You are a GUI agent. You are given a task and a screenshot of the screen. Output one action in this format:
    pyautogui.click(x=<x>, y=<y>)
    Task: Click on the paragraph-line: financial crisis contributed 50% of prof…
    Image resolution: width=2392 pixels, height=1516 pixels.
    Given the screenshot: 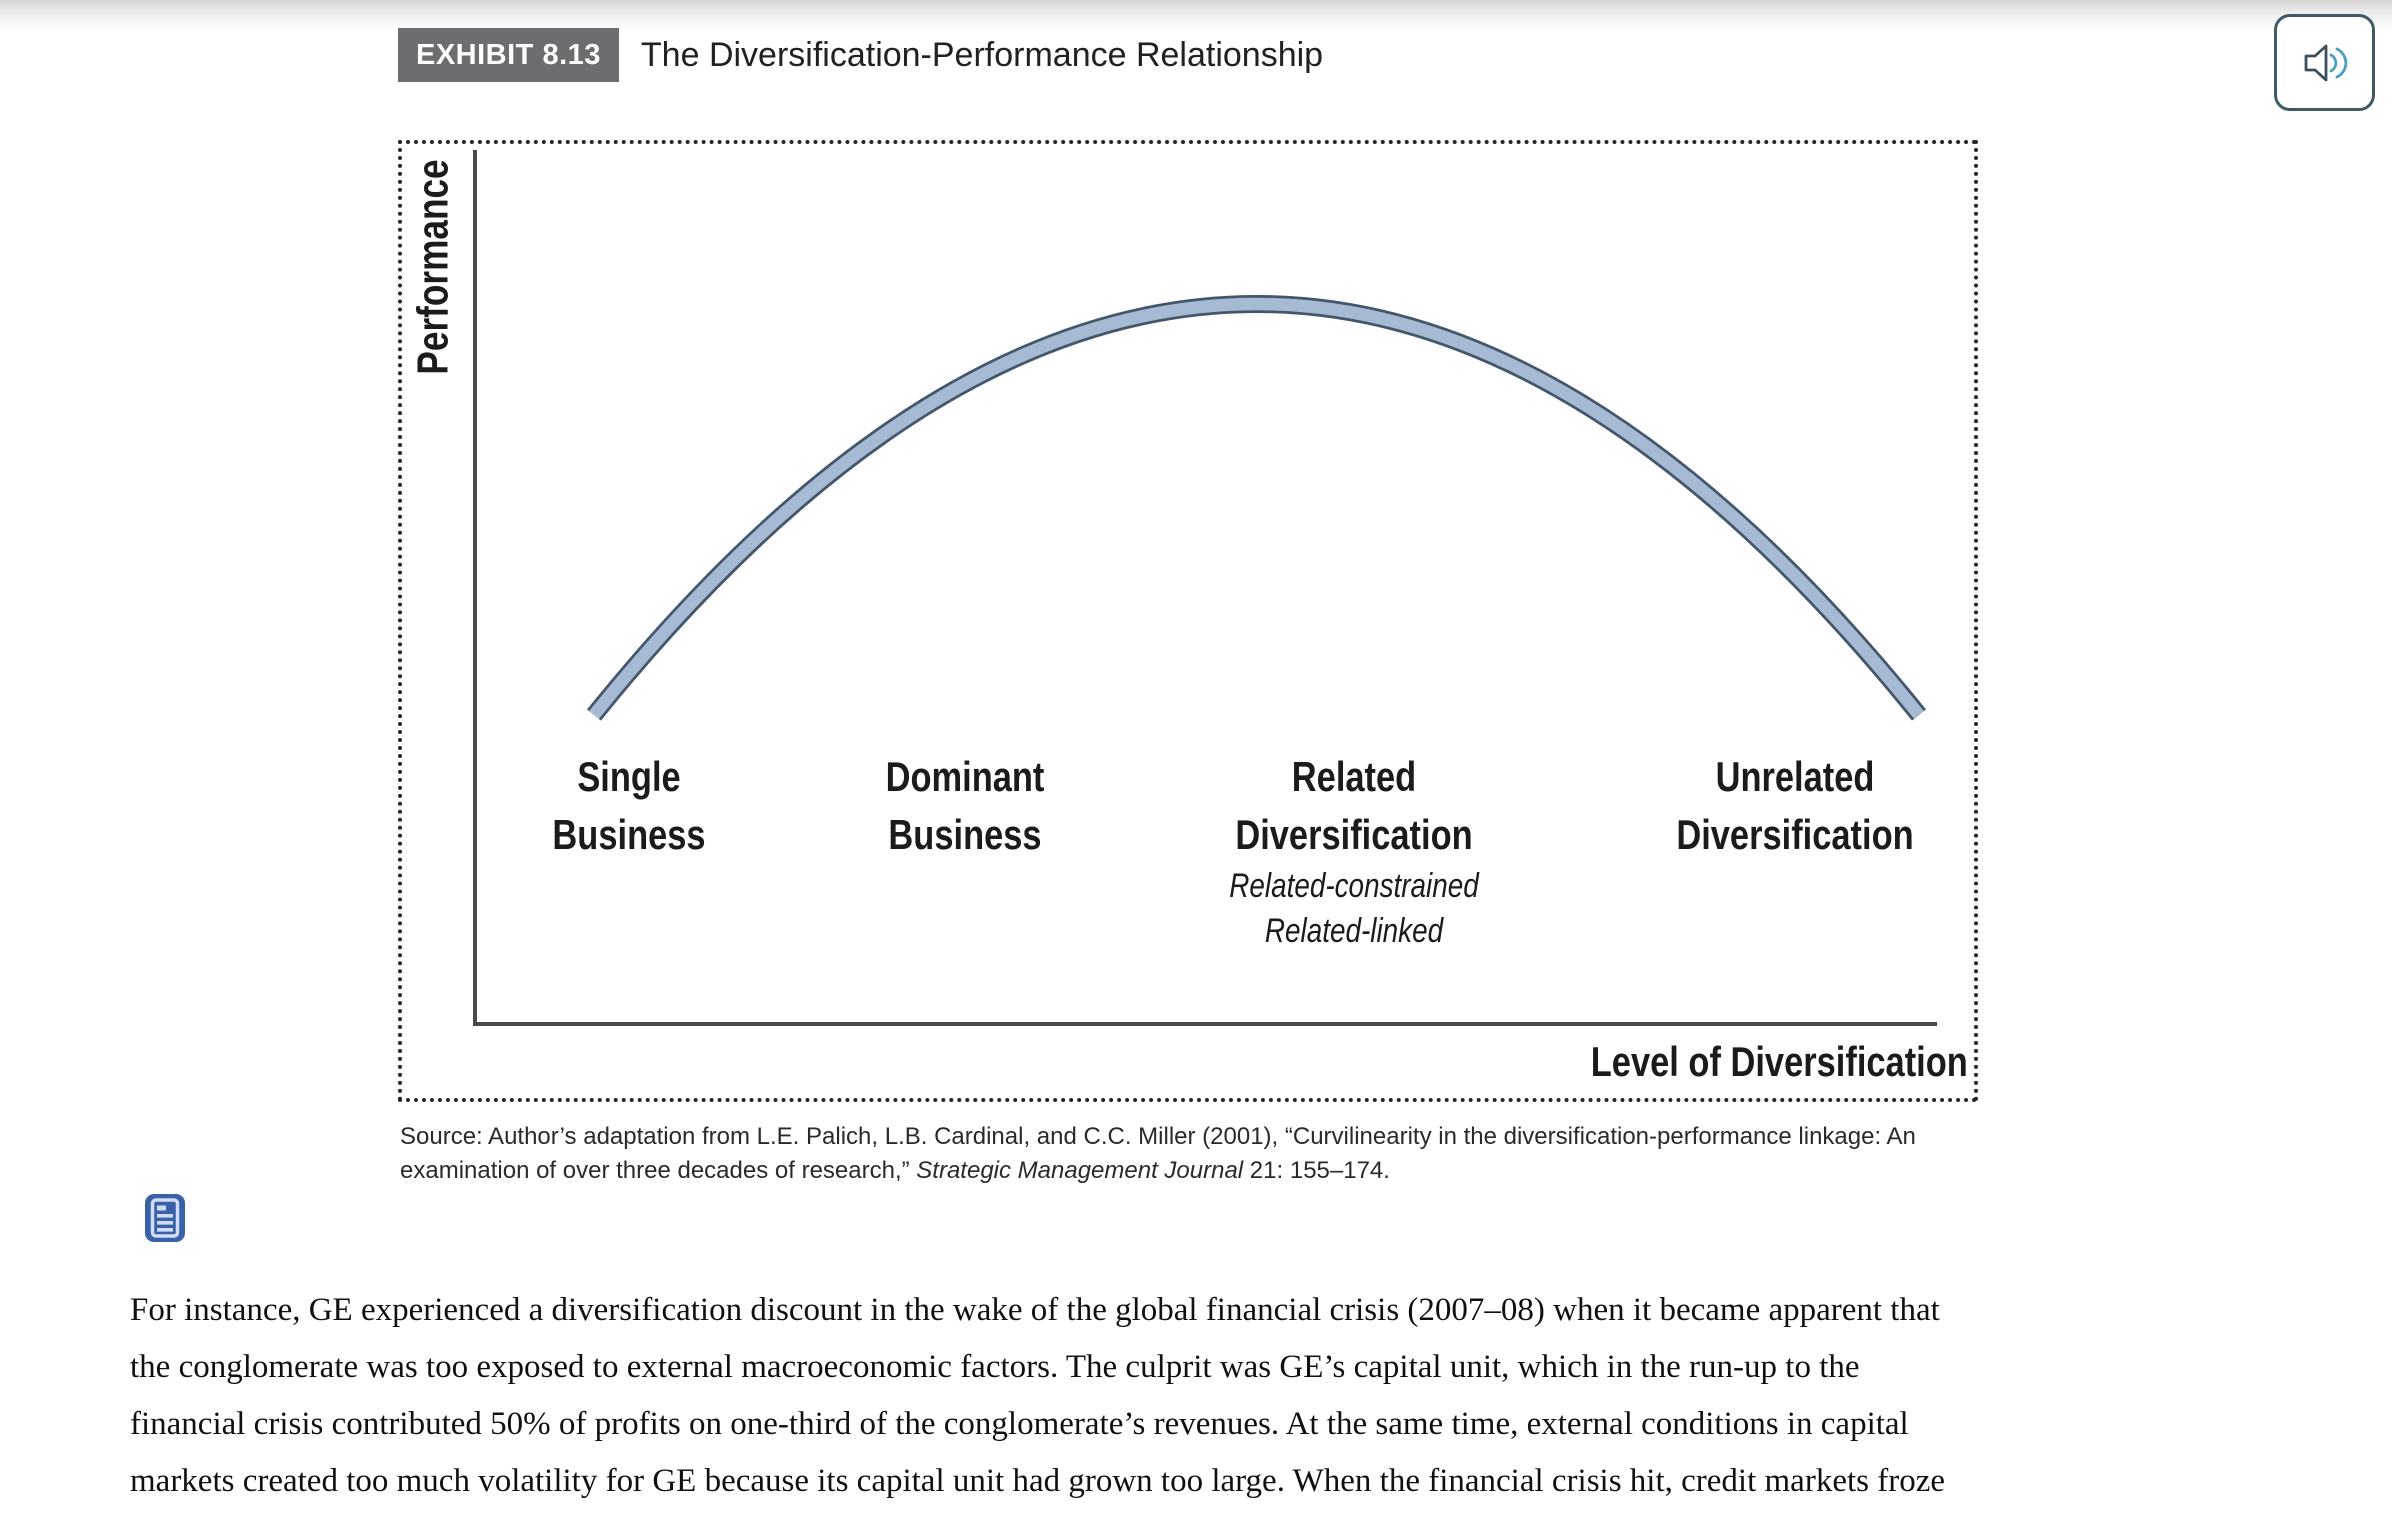 What is the action you would take?
    pyautogui.click(x=1019, y=1424)
    